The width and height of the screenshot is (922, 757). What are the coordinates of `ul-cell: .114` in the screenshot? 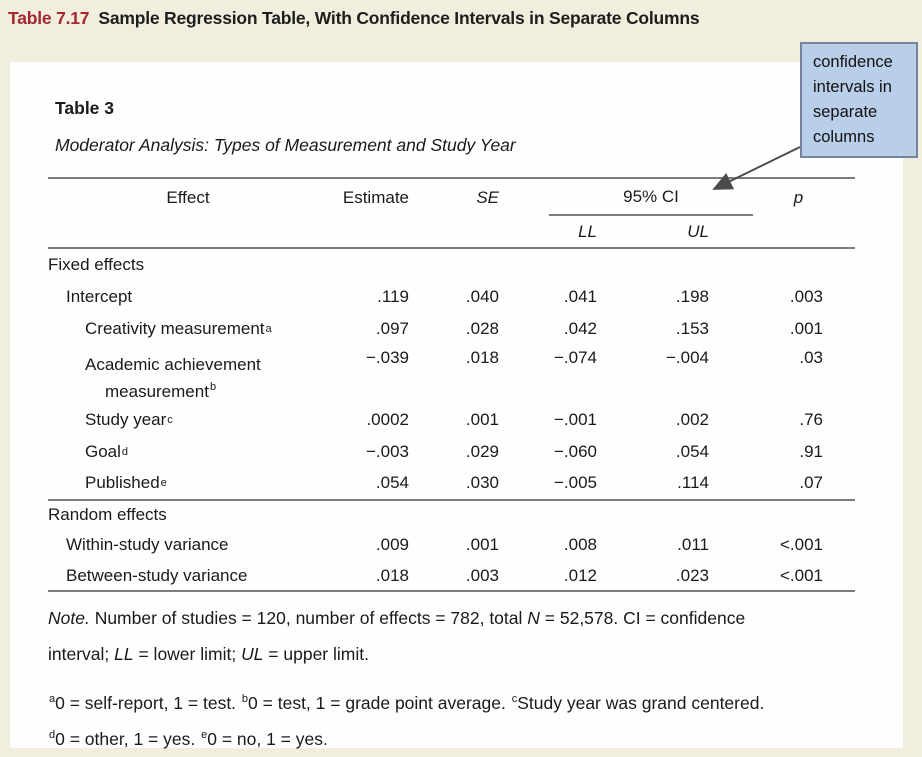 It's located at (693, 482).